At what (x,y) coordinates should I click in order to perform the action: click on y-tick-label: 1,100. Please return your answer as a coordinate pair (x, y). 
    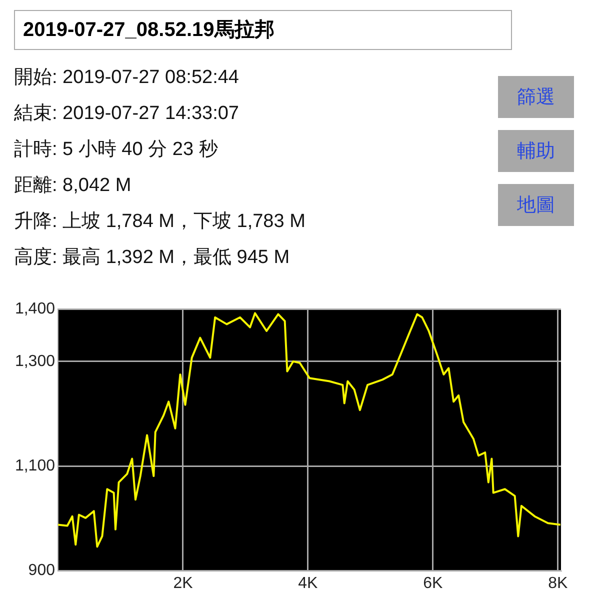
    Looking at the image, I should click on (35, 465).